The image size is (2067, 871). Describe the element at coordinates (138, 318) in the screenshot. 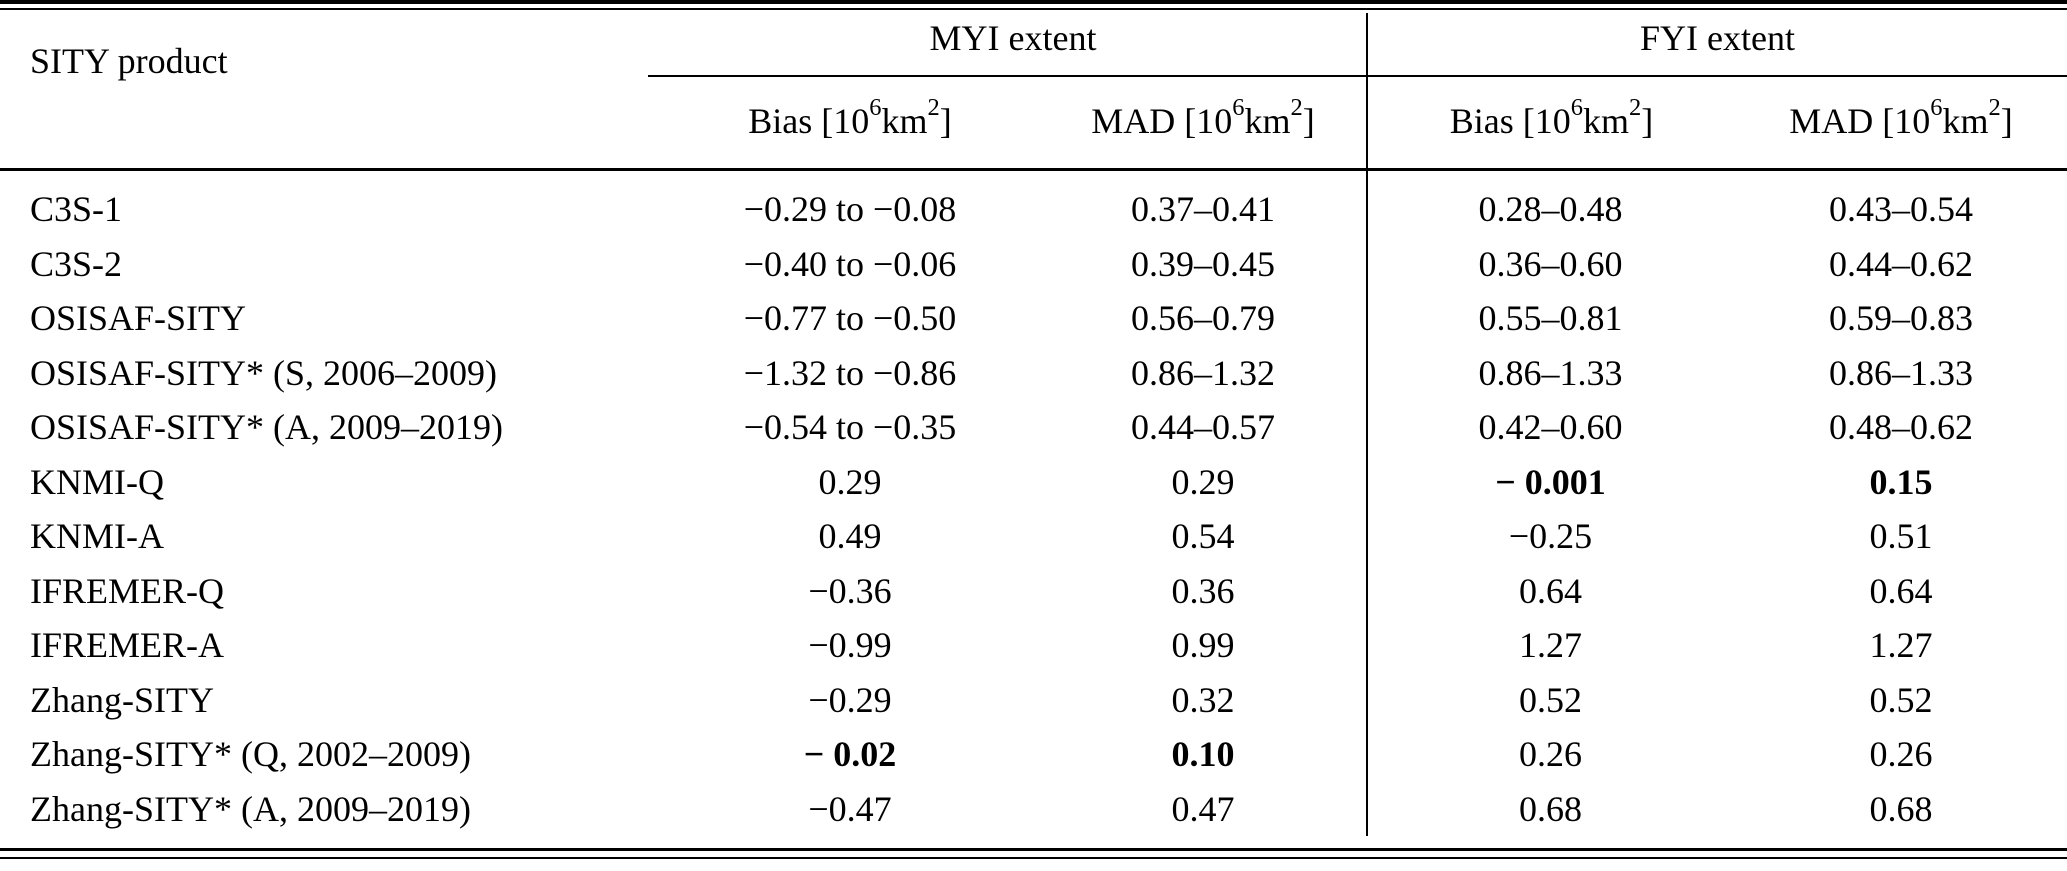

I see `cell-product: OSISAF-SITY` at that location.